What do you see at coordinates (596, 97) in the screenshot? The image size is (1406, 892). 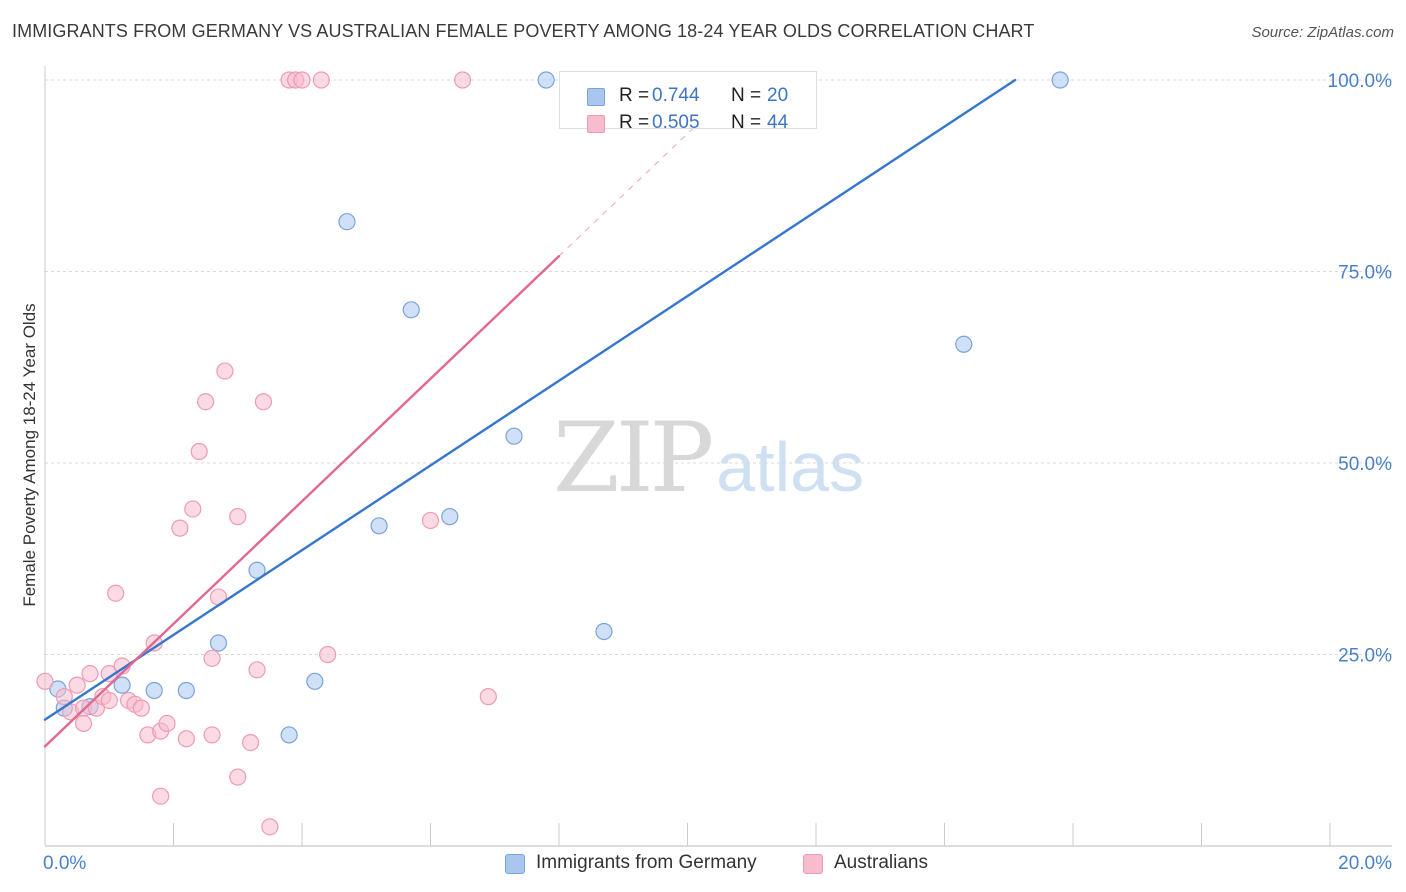 I see `germany-swatch` at bounding box center [596, 97].